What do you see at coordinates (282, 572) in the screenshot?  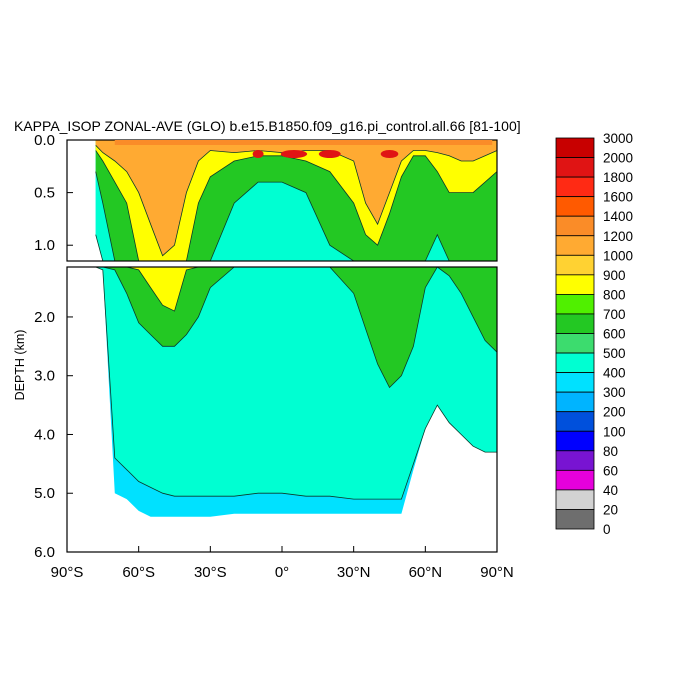 I see `x-tick-label: 0°` at bounding box center [282, 572].